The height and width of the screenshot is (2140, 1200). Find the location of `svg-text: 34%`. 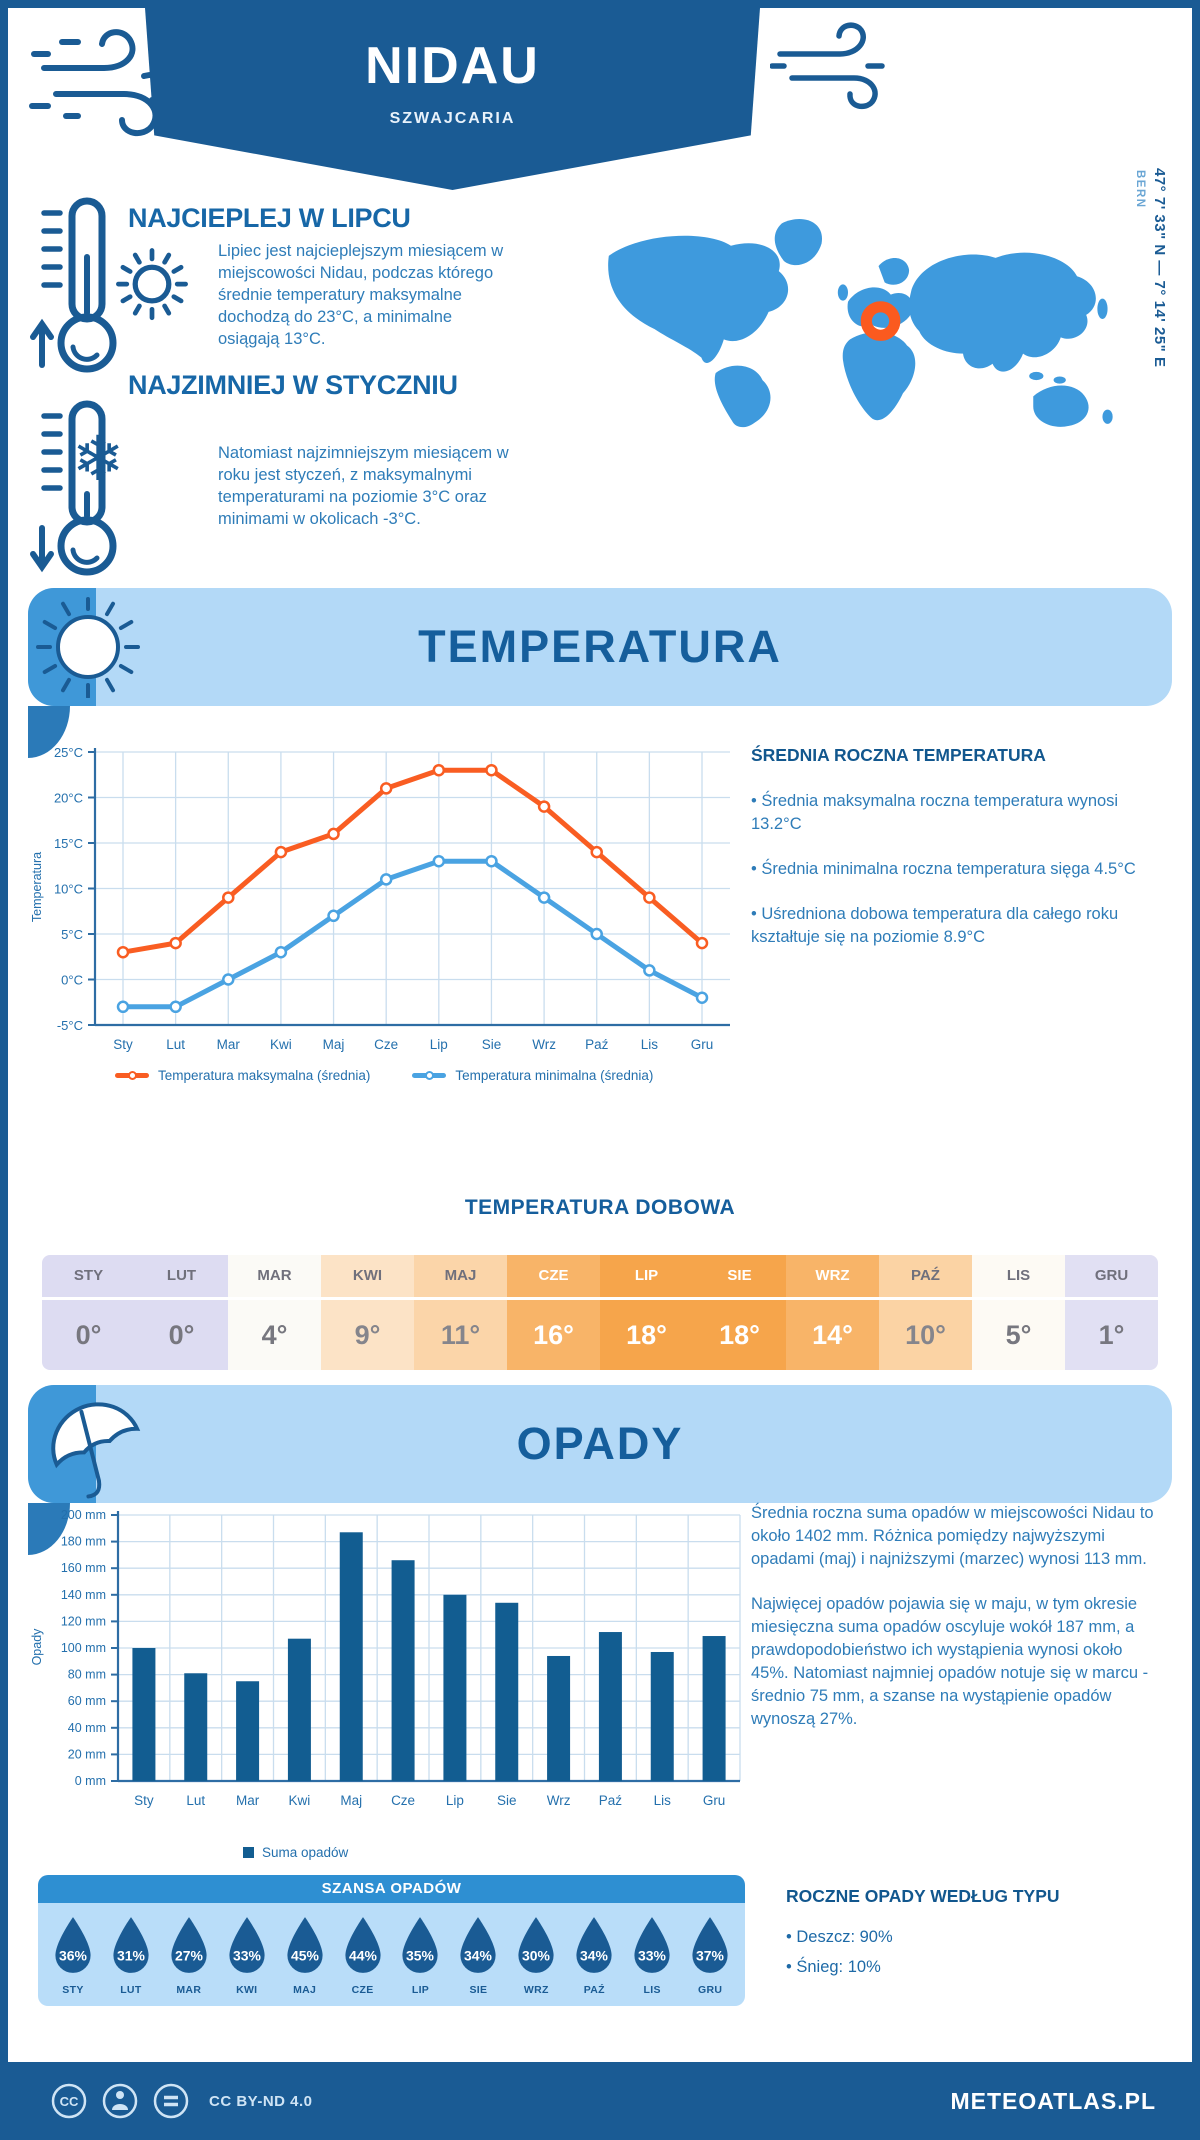

svg-text: 34% is located at coordinates (594, 1956).